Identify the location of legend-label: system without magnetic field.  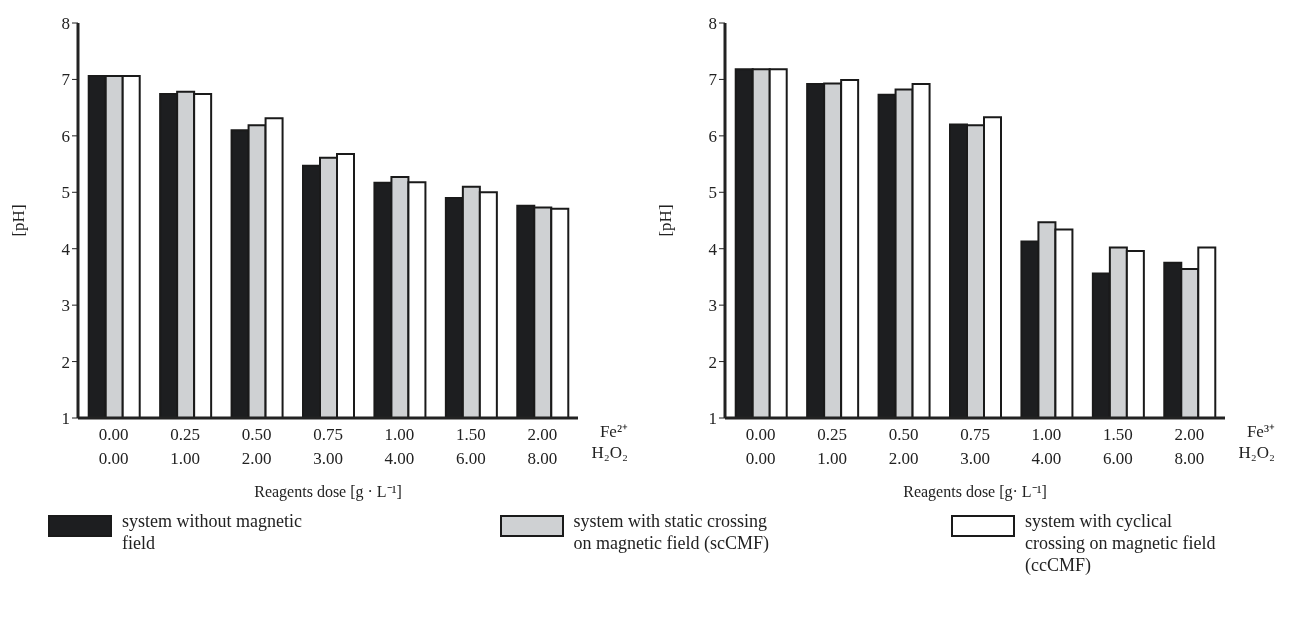
(212, 532).